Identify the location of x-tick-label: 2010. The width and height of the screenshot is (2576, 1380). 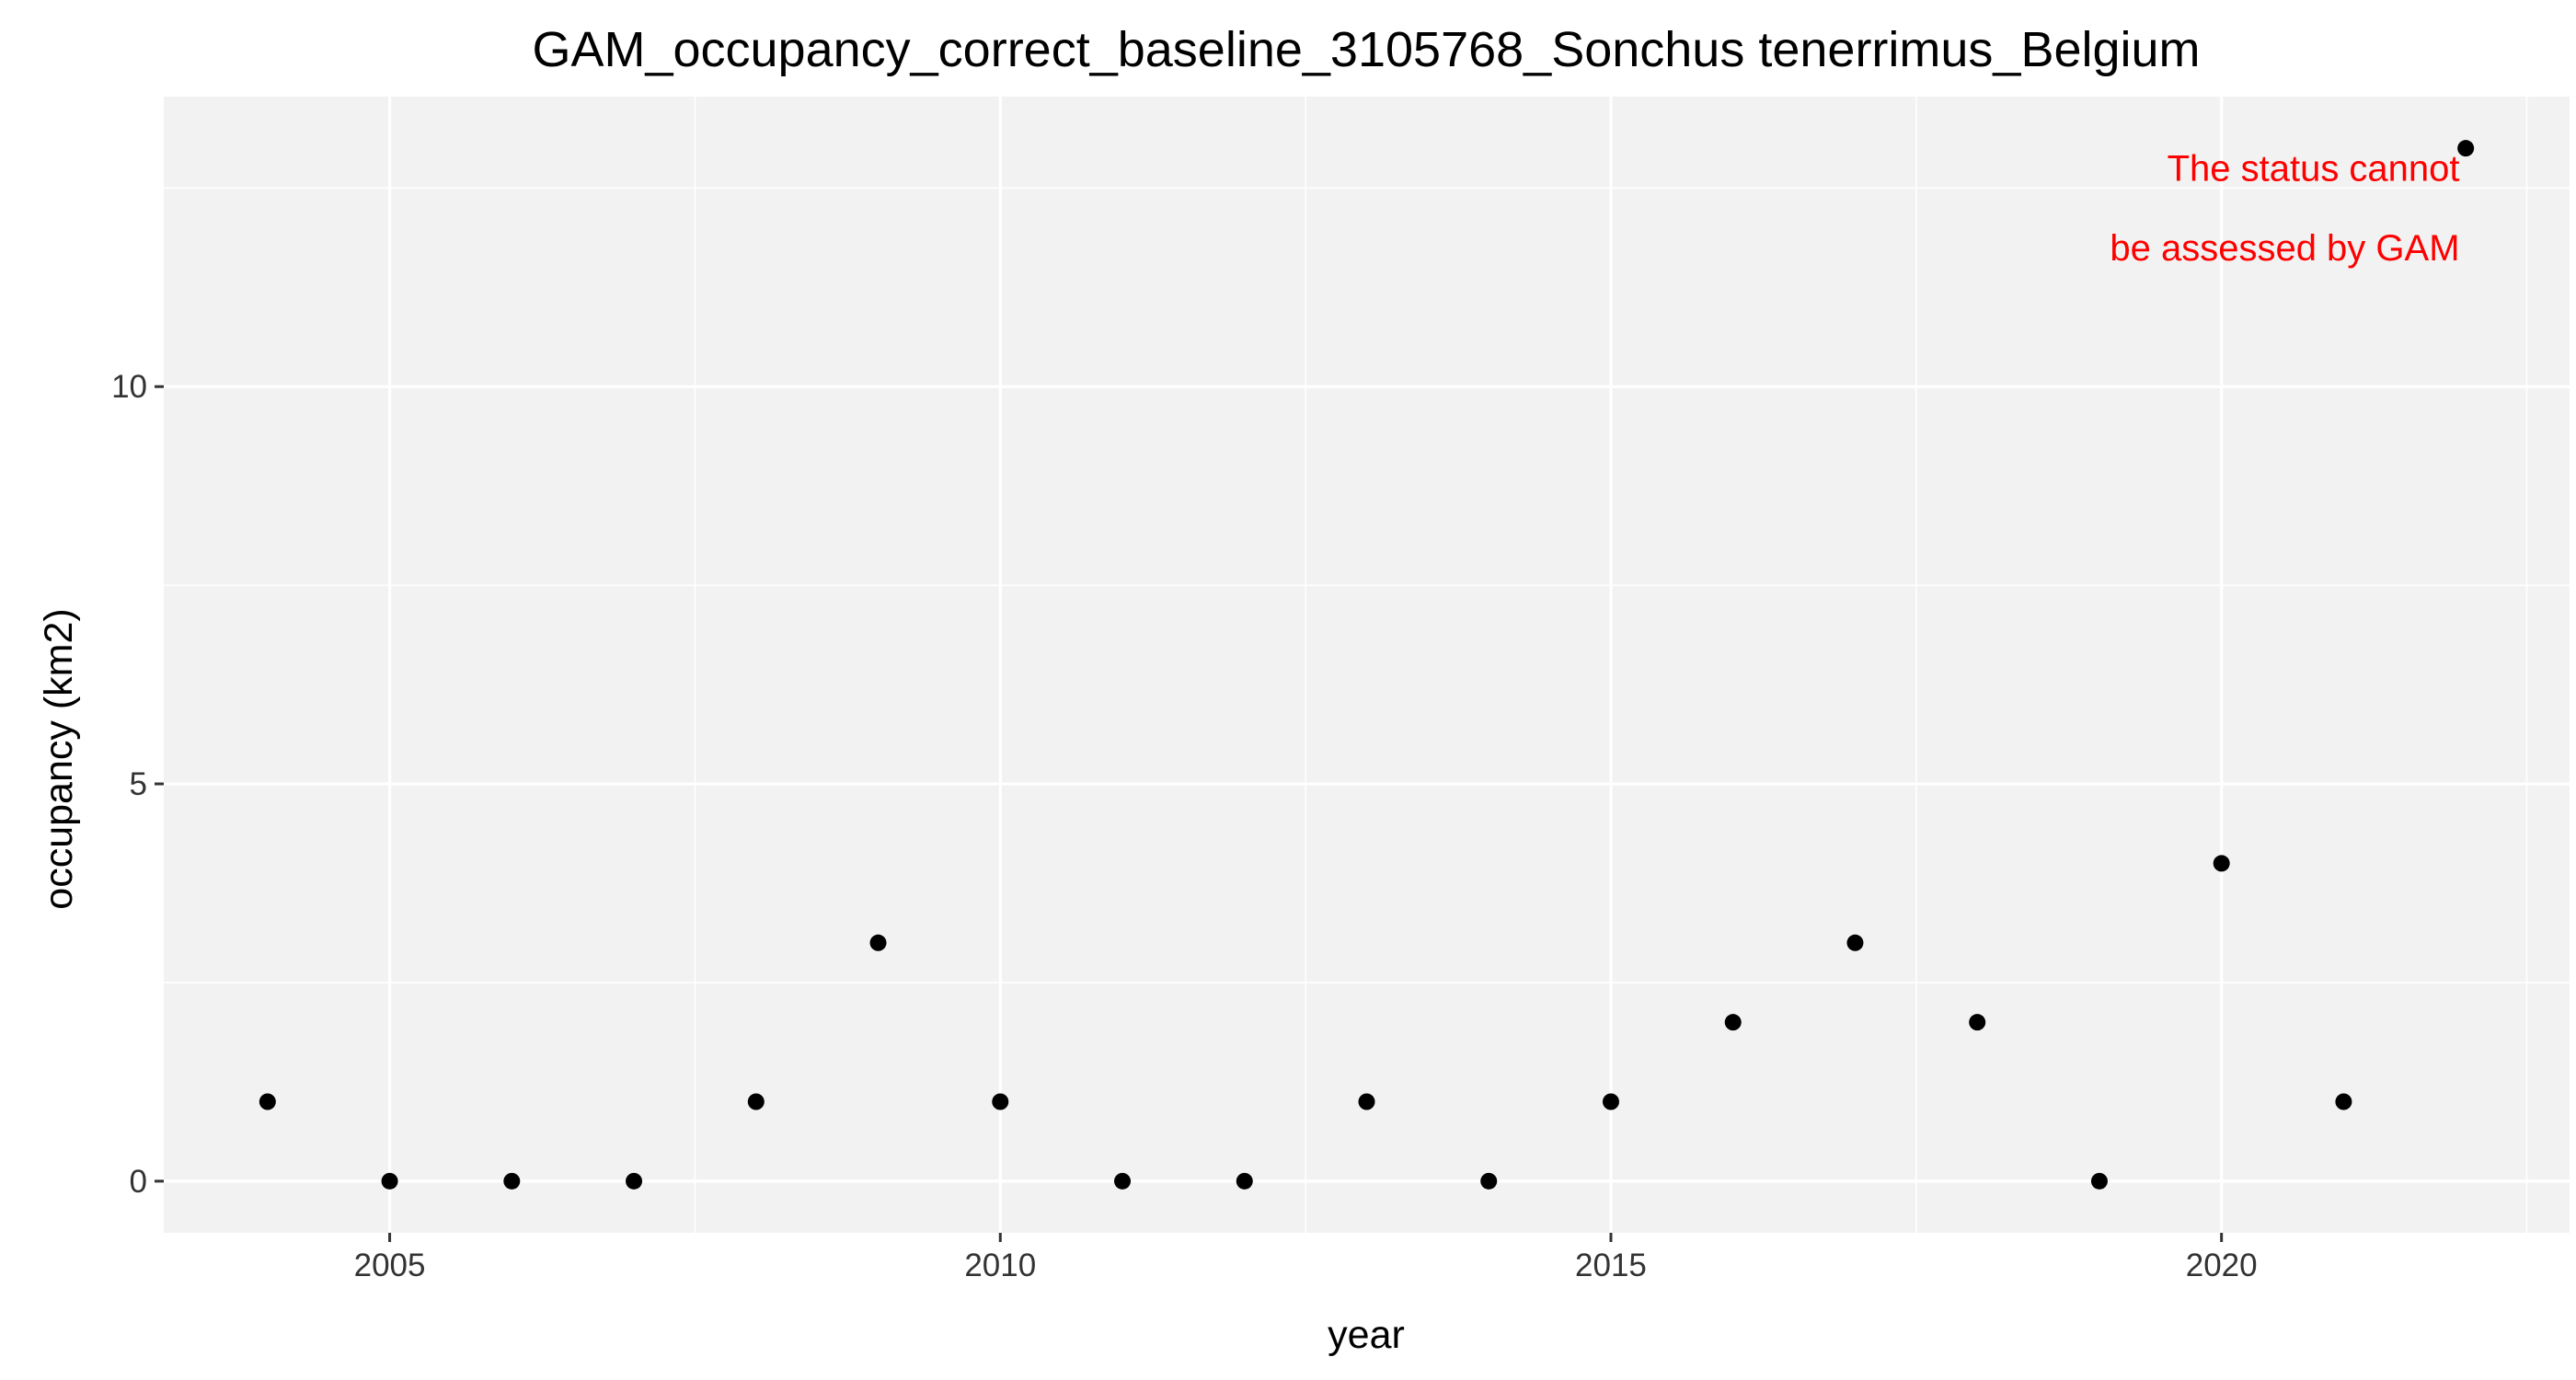
(1000, 1265).